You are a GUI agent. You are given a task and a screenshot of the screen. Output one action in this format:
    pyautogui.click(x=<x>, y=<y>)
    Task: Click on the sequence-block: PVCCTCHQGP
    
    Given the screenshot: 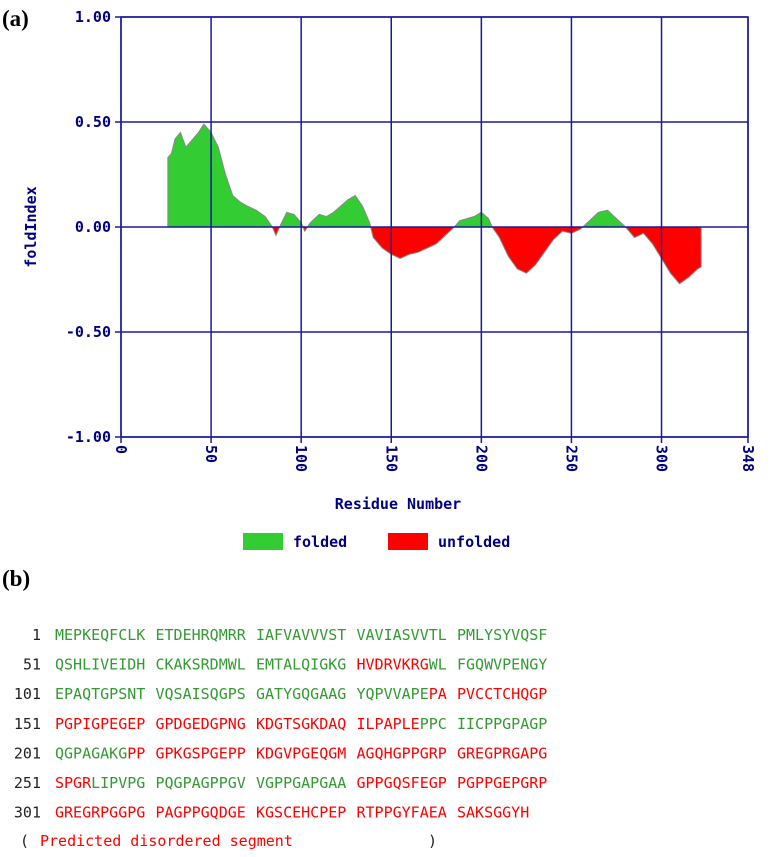 What is the action you would take?
    pyautogui.click(x=502, y=694)
    